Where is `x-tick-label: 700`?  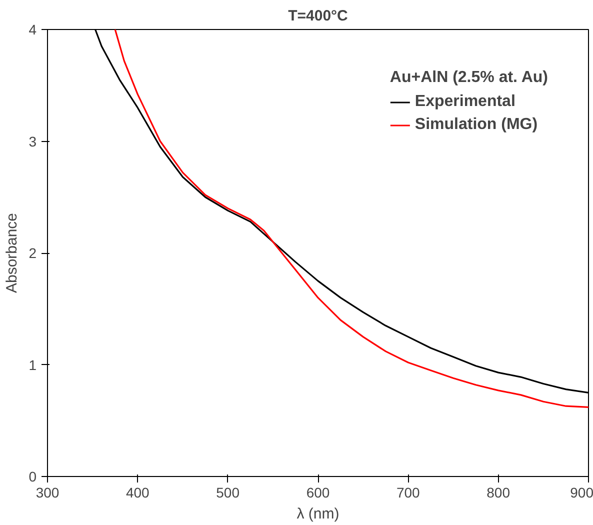
x-tick-label: 700 is located at coordinates (408, 492).